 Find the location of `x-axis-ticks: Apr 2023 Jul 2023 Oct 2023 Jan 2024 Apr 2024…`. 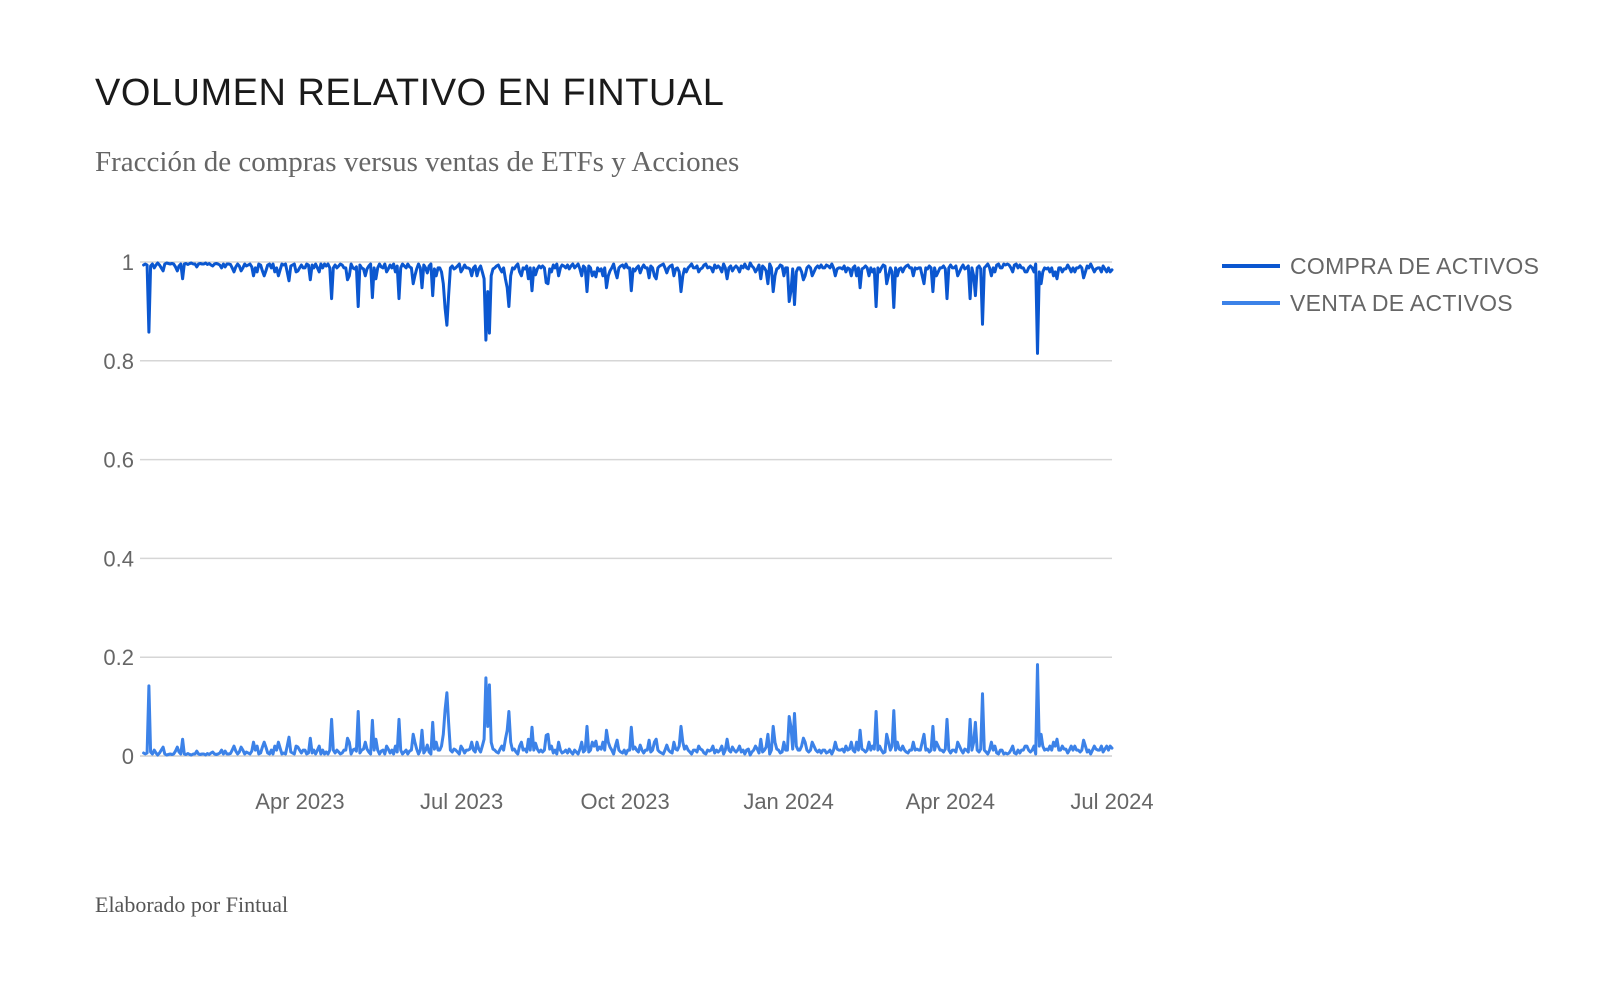

x-axis-ticks: Apr 2023 Jul 2023 Oct 2023 Jan 2024 Apr 2024… is located at coordinates (704, 801).